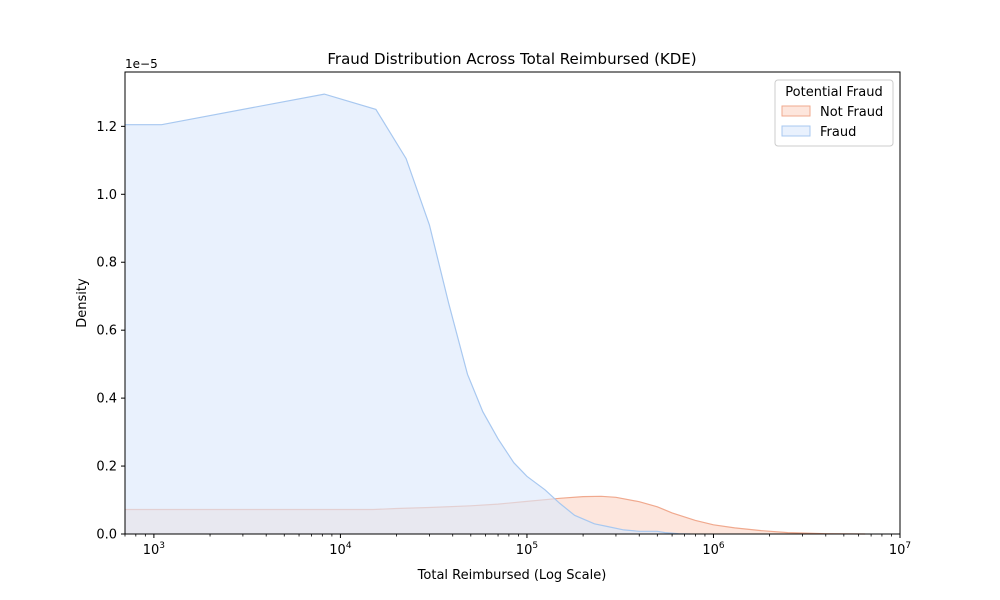  Describe the element at coordinates (713, 549) in the screenshot. I see `x-tick-label: 10⁶` at that location.